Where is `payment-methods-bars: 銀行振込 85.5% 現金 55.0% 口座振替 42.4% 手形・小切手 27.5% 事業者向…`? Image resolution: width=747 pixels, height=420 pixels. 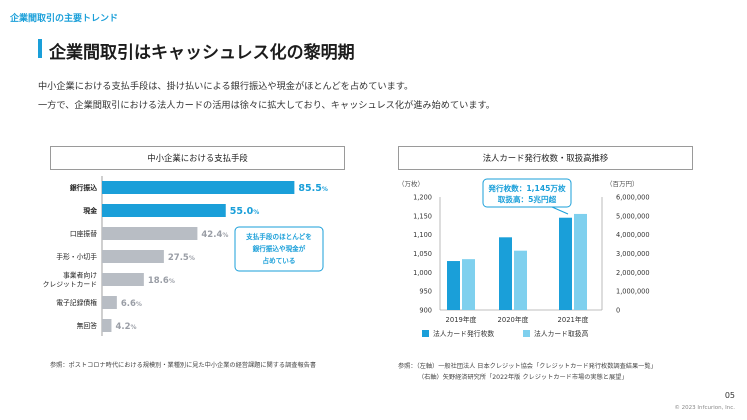
payment-methods-bars: 銀行振込 85.5% 現金 55.0% 口座振替 42.4% 手形・小切手 27.5% 事業者向… is located at coordinates (185, 256).